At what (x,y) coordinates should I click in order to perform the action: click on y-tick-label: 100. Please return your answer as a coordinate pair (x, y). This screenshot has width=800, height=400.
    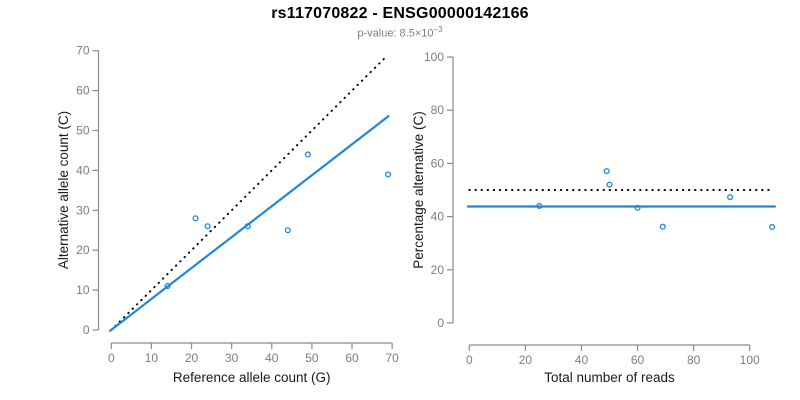
    Looking at the image, I should click on (434, 57).